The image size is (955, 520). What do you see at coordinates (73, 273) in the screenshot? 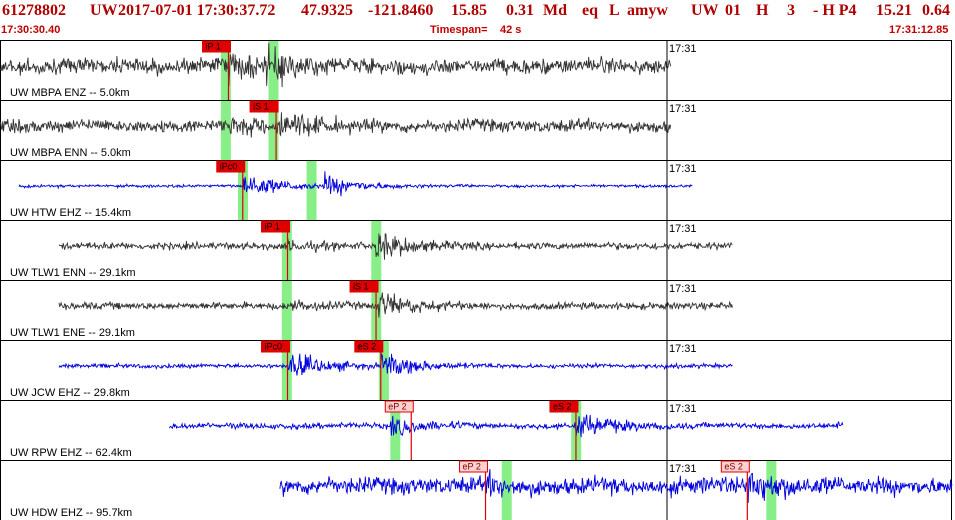
I see `channel-label: UW TLW1 ENN -- 29.1km` at bounding box center [73, 273].